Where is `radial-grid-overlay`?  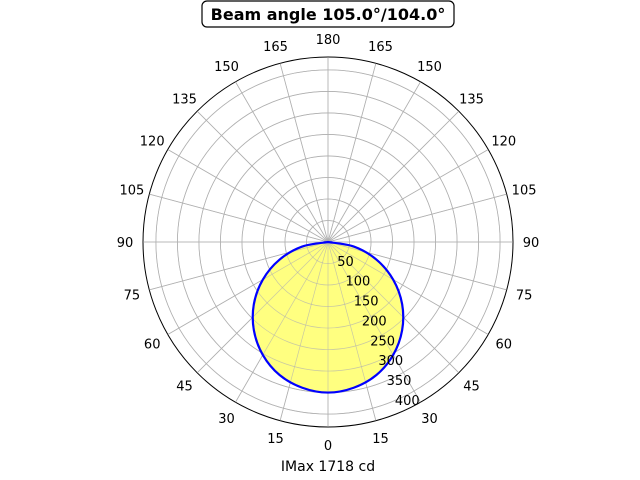 radial-grid-overlay is located at coordinates (328, 242).